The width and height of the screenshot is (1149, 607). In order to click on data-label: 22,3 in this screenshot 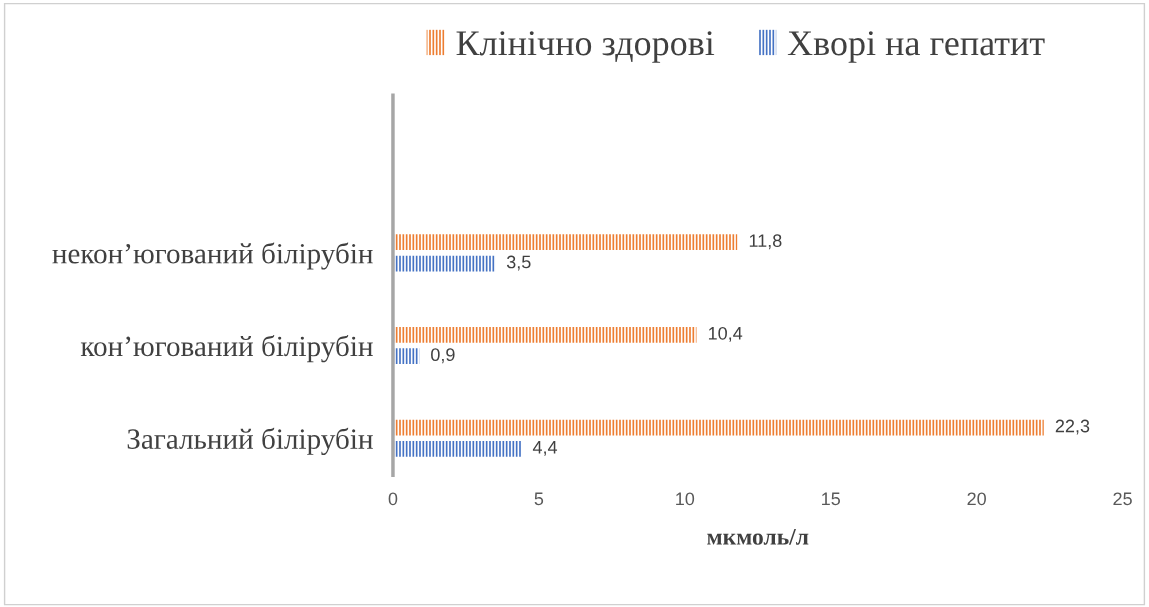, I will do `click(1072, 427)`.